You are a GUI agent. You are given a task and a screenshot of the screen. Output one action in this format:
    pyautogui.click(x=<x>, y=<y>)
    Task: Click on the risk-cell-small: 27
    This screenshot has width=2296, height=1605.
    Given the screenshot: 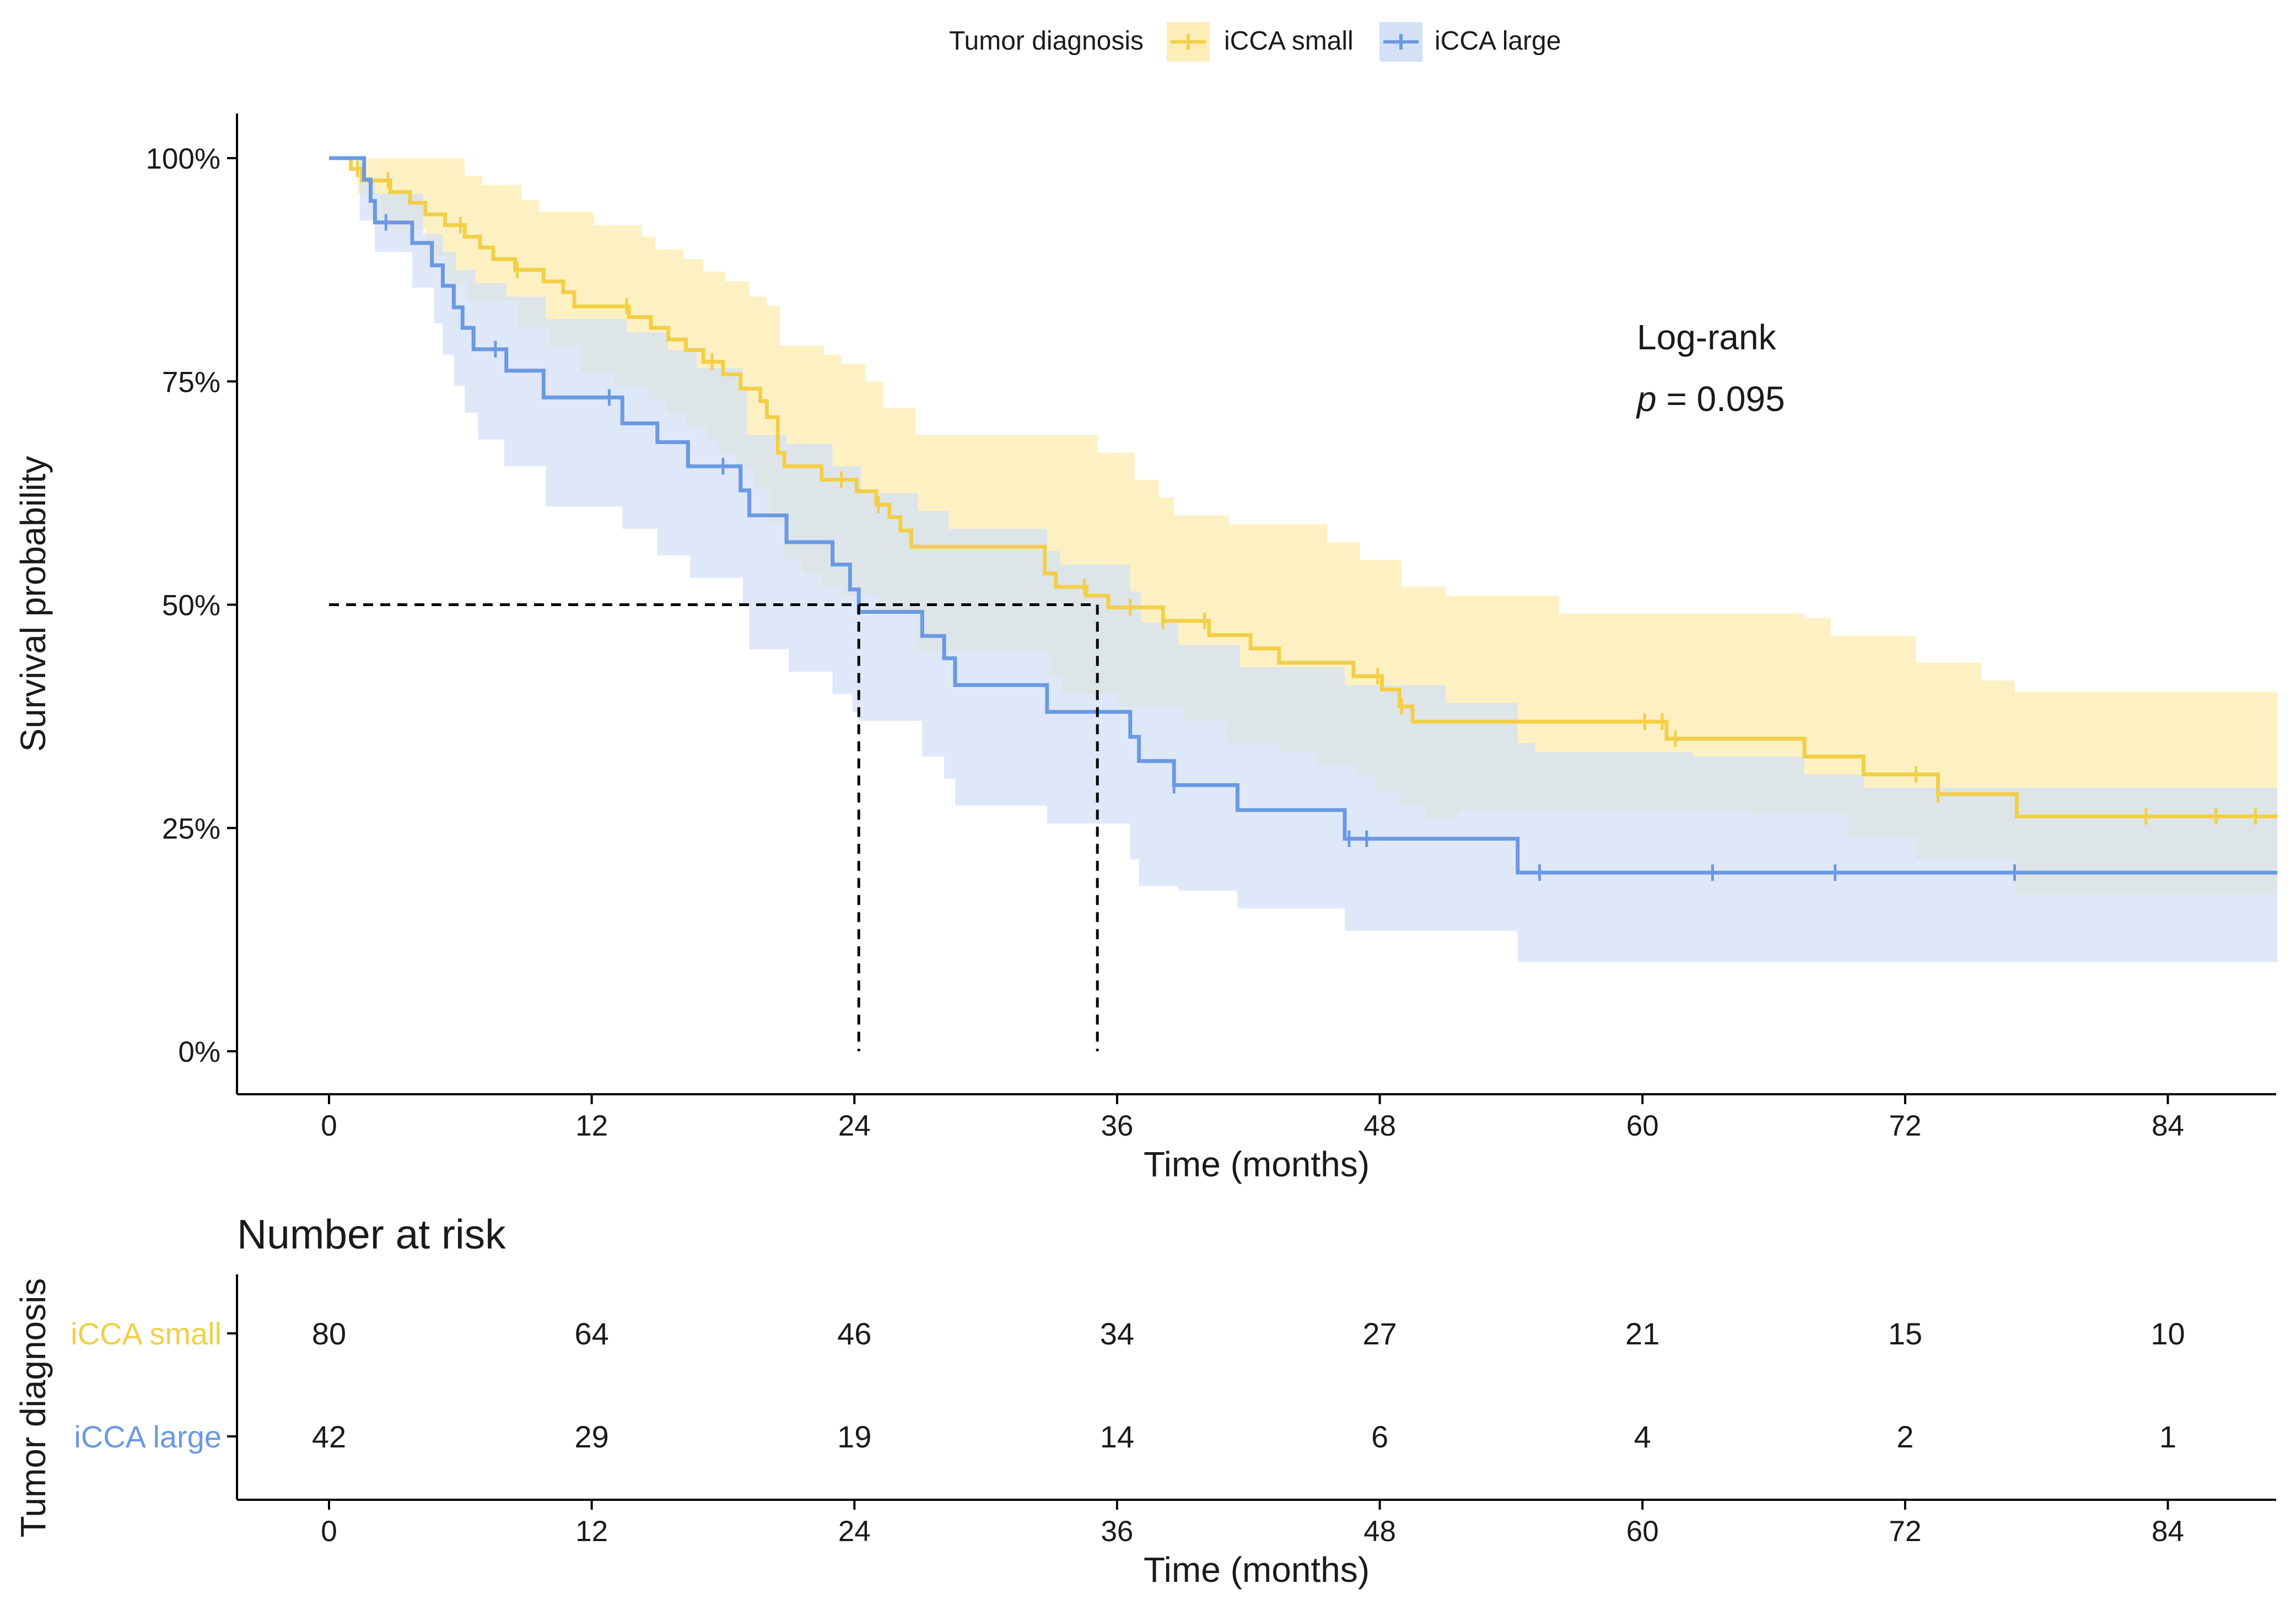 What is the action you would take?
    pyautogui.click(x=1379, y=1333)
    